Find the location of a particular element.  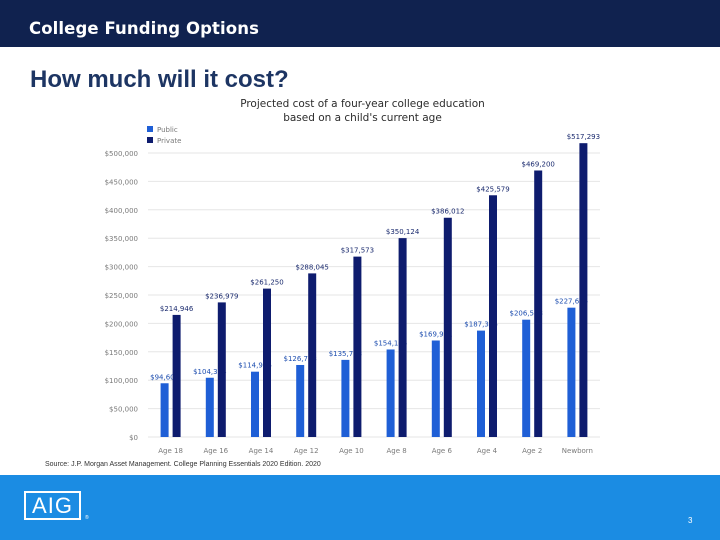

public-value-label: $94,607 is located at coordinates (164, 377).